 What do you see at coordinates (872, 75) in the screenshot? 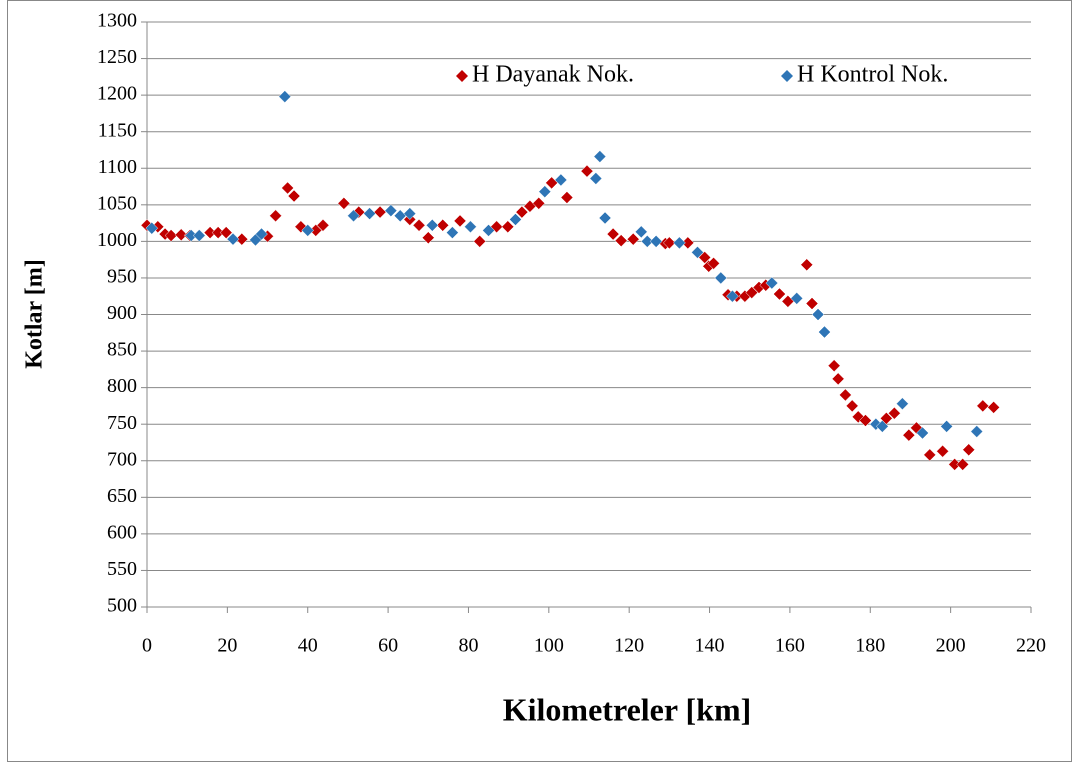
I see `legend-label: H Kontrol Nok.` at bounding box center [872, 75].